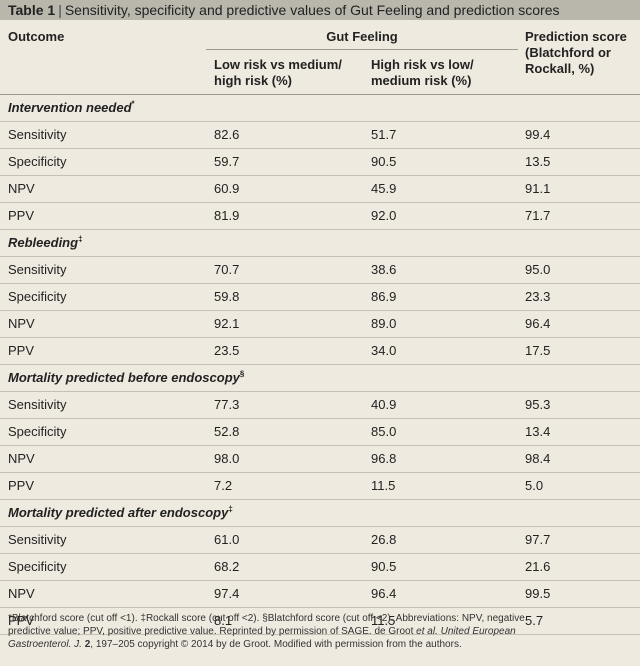 The width and height of the screenshot is (640, 666). What do you see at coordinates (568, 52) in the screenshot?
I see `header-score-line2: (Blatchford or` at bounding box center [568, 52].